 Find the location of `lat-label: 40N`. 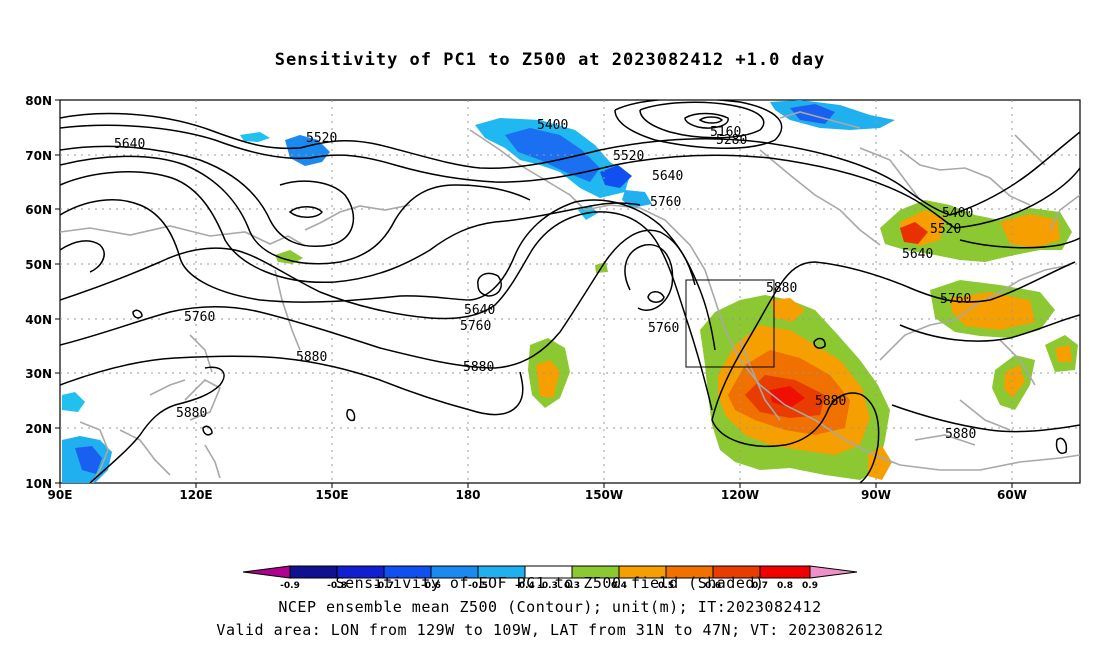

lat-label: 40N is located at coordinates (38, 320).